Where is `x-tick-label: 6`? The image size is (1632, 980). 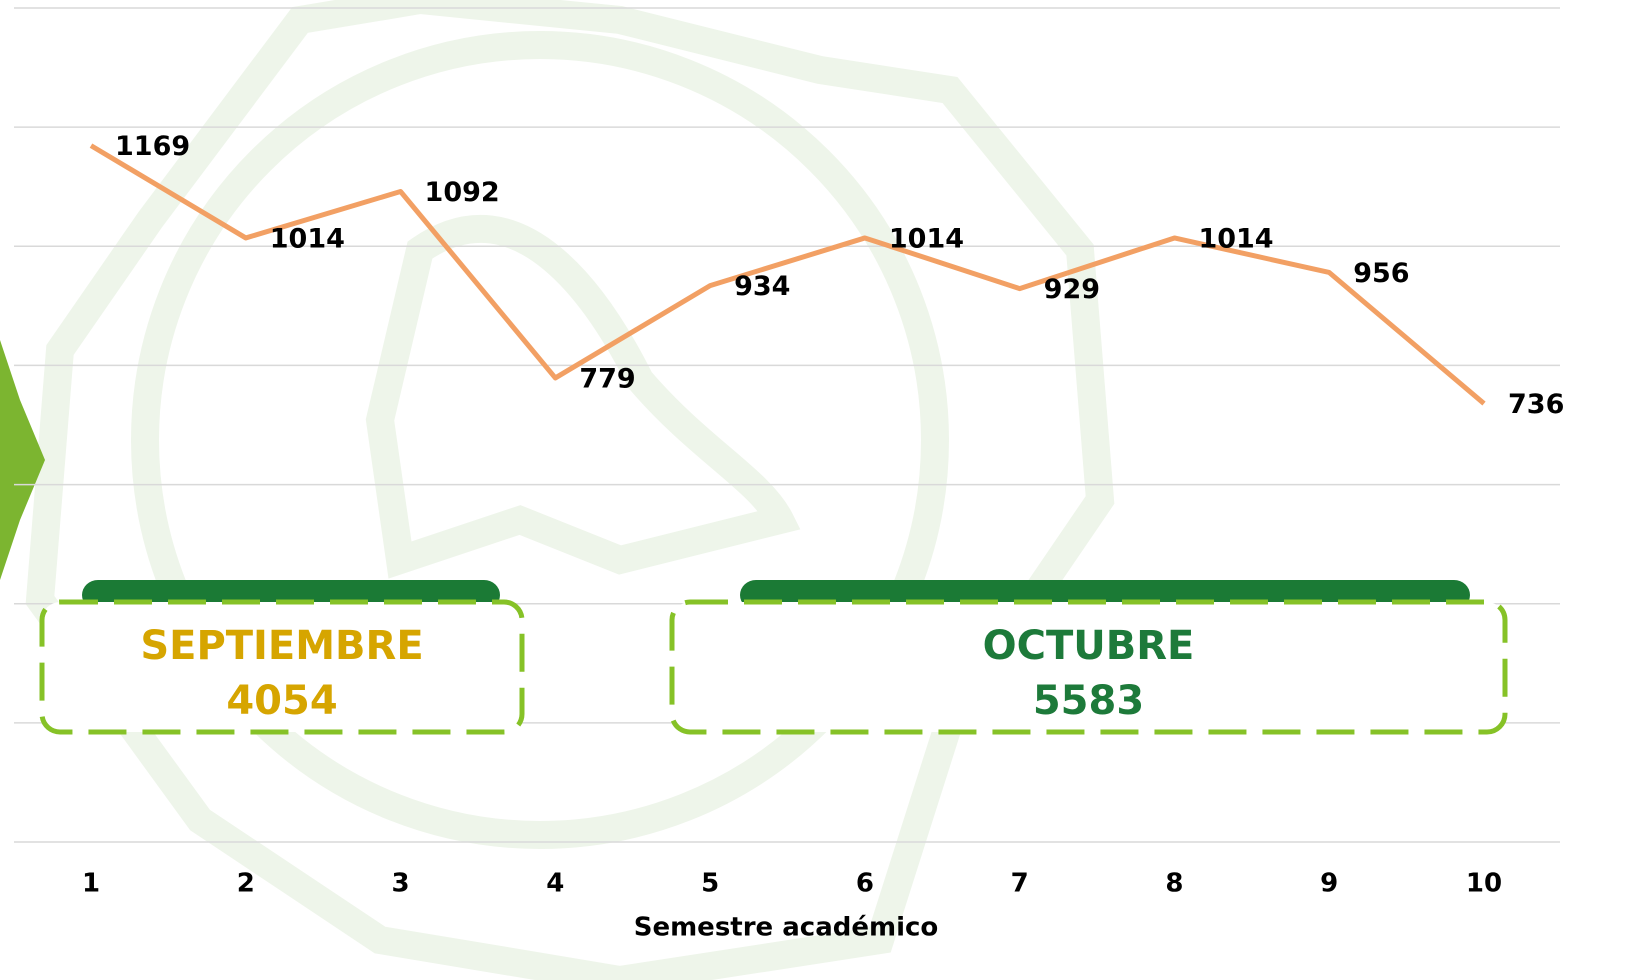
x-tick-label: 6 is located at coordinates (865, 884).